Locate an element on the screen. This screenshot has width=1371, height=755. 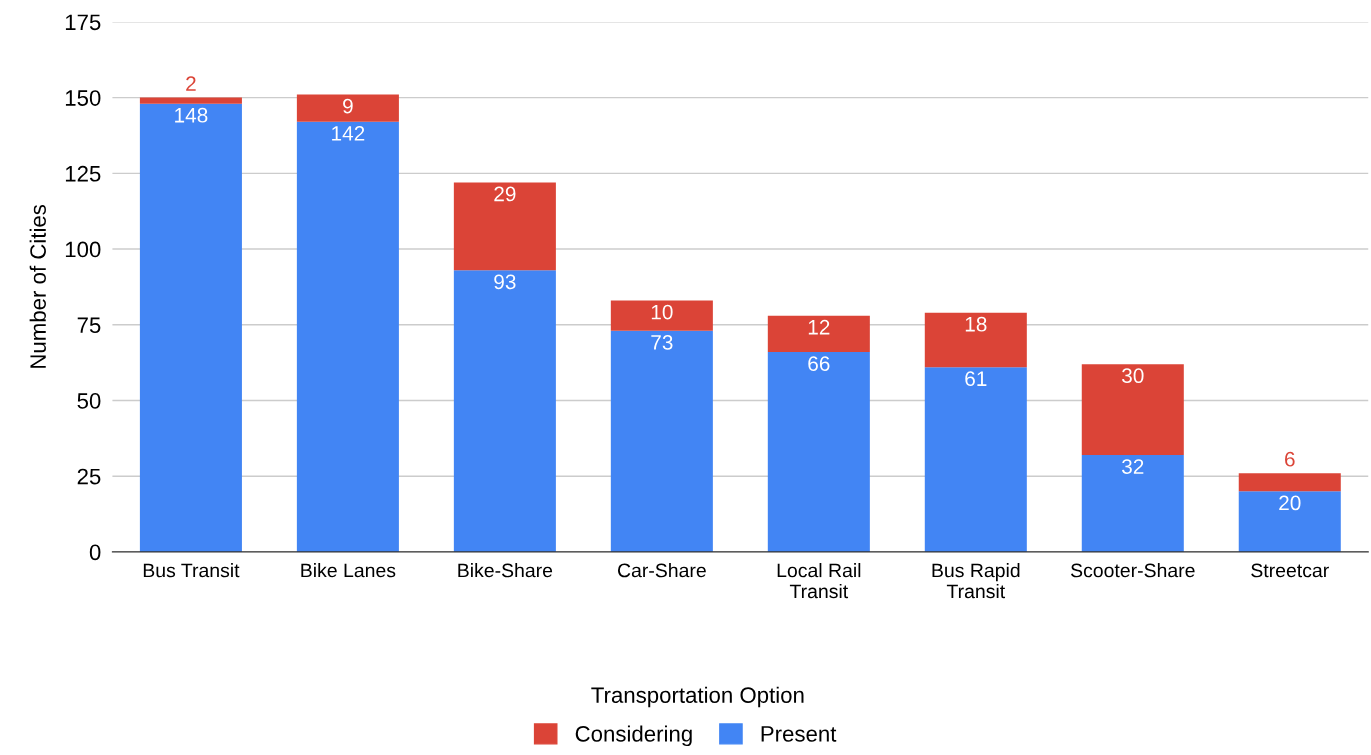
data-label: 32 is located at coordinates (1133, 466).